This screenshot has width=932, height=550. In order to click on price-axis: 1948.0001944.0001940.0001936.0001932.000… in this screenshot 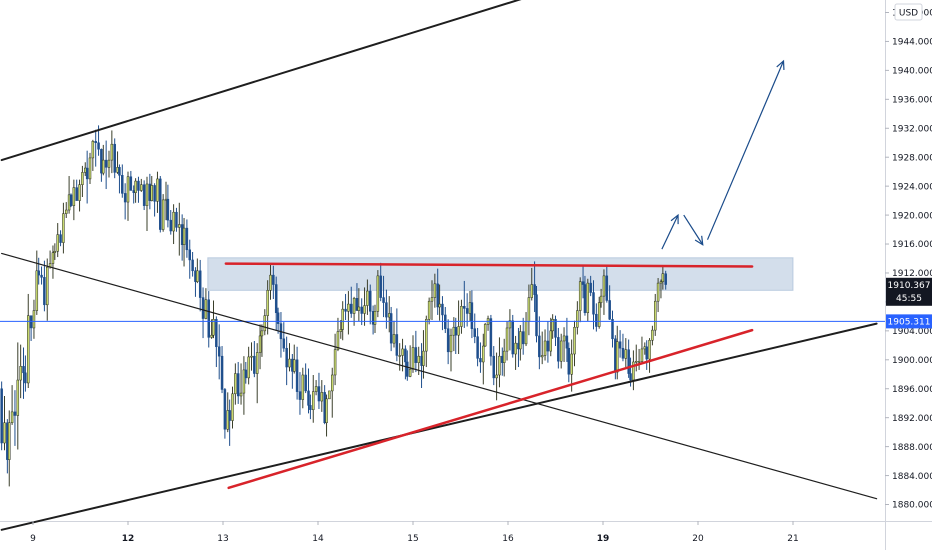, I will do `click(908, 260)`.